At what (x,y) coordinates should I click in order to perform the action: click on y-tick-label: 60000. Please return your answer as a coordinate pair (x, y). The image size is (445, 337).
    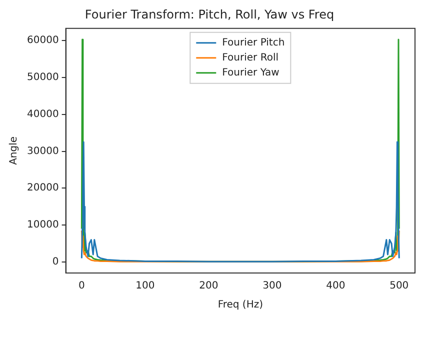
    Looking at the image, I should click on (43, 40).